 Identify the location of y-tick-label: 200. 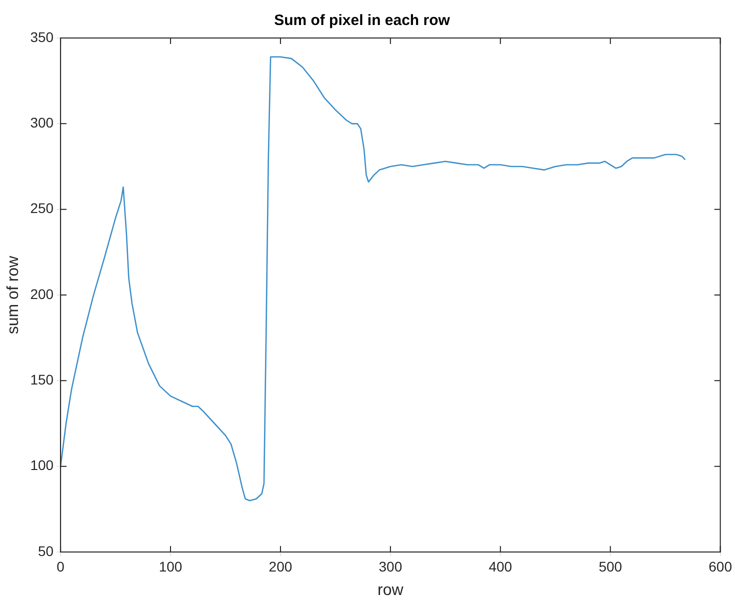
(42, 294).